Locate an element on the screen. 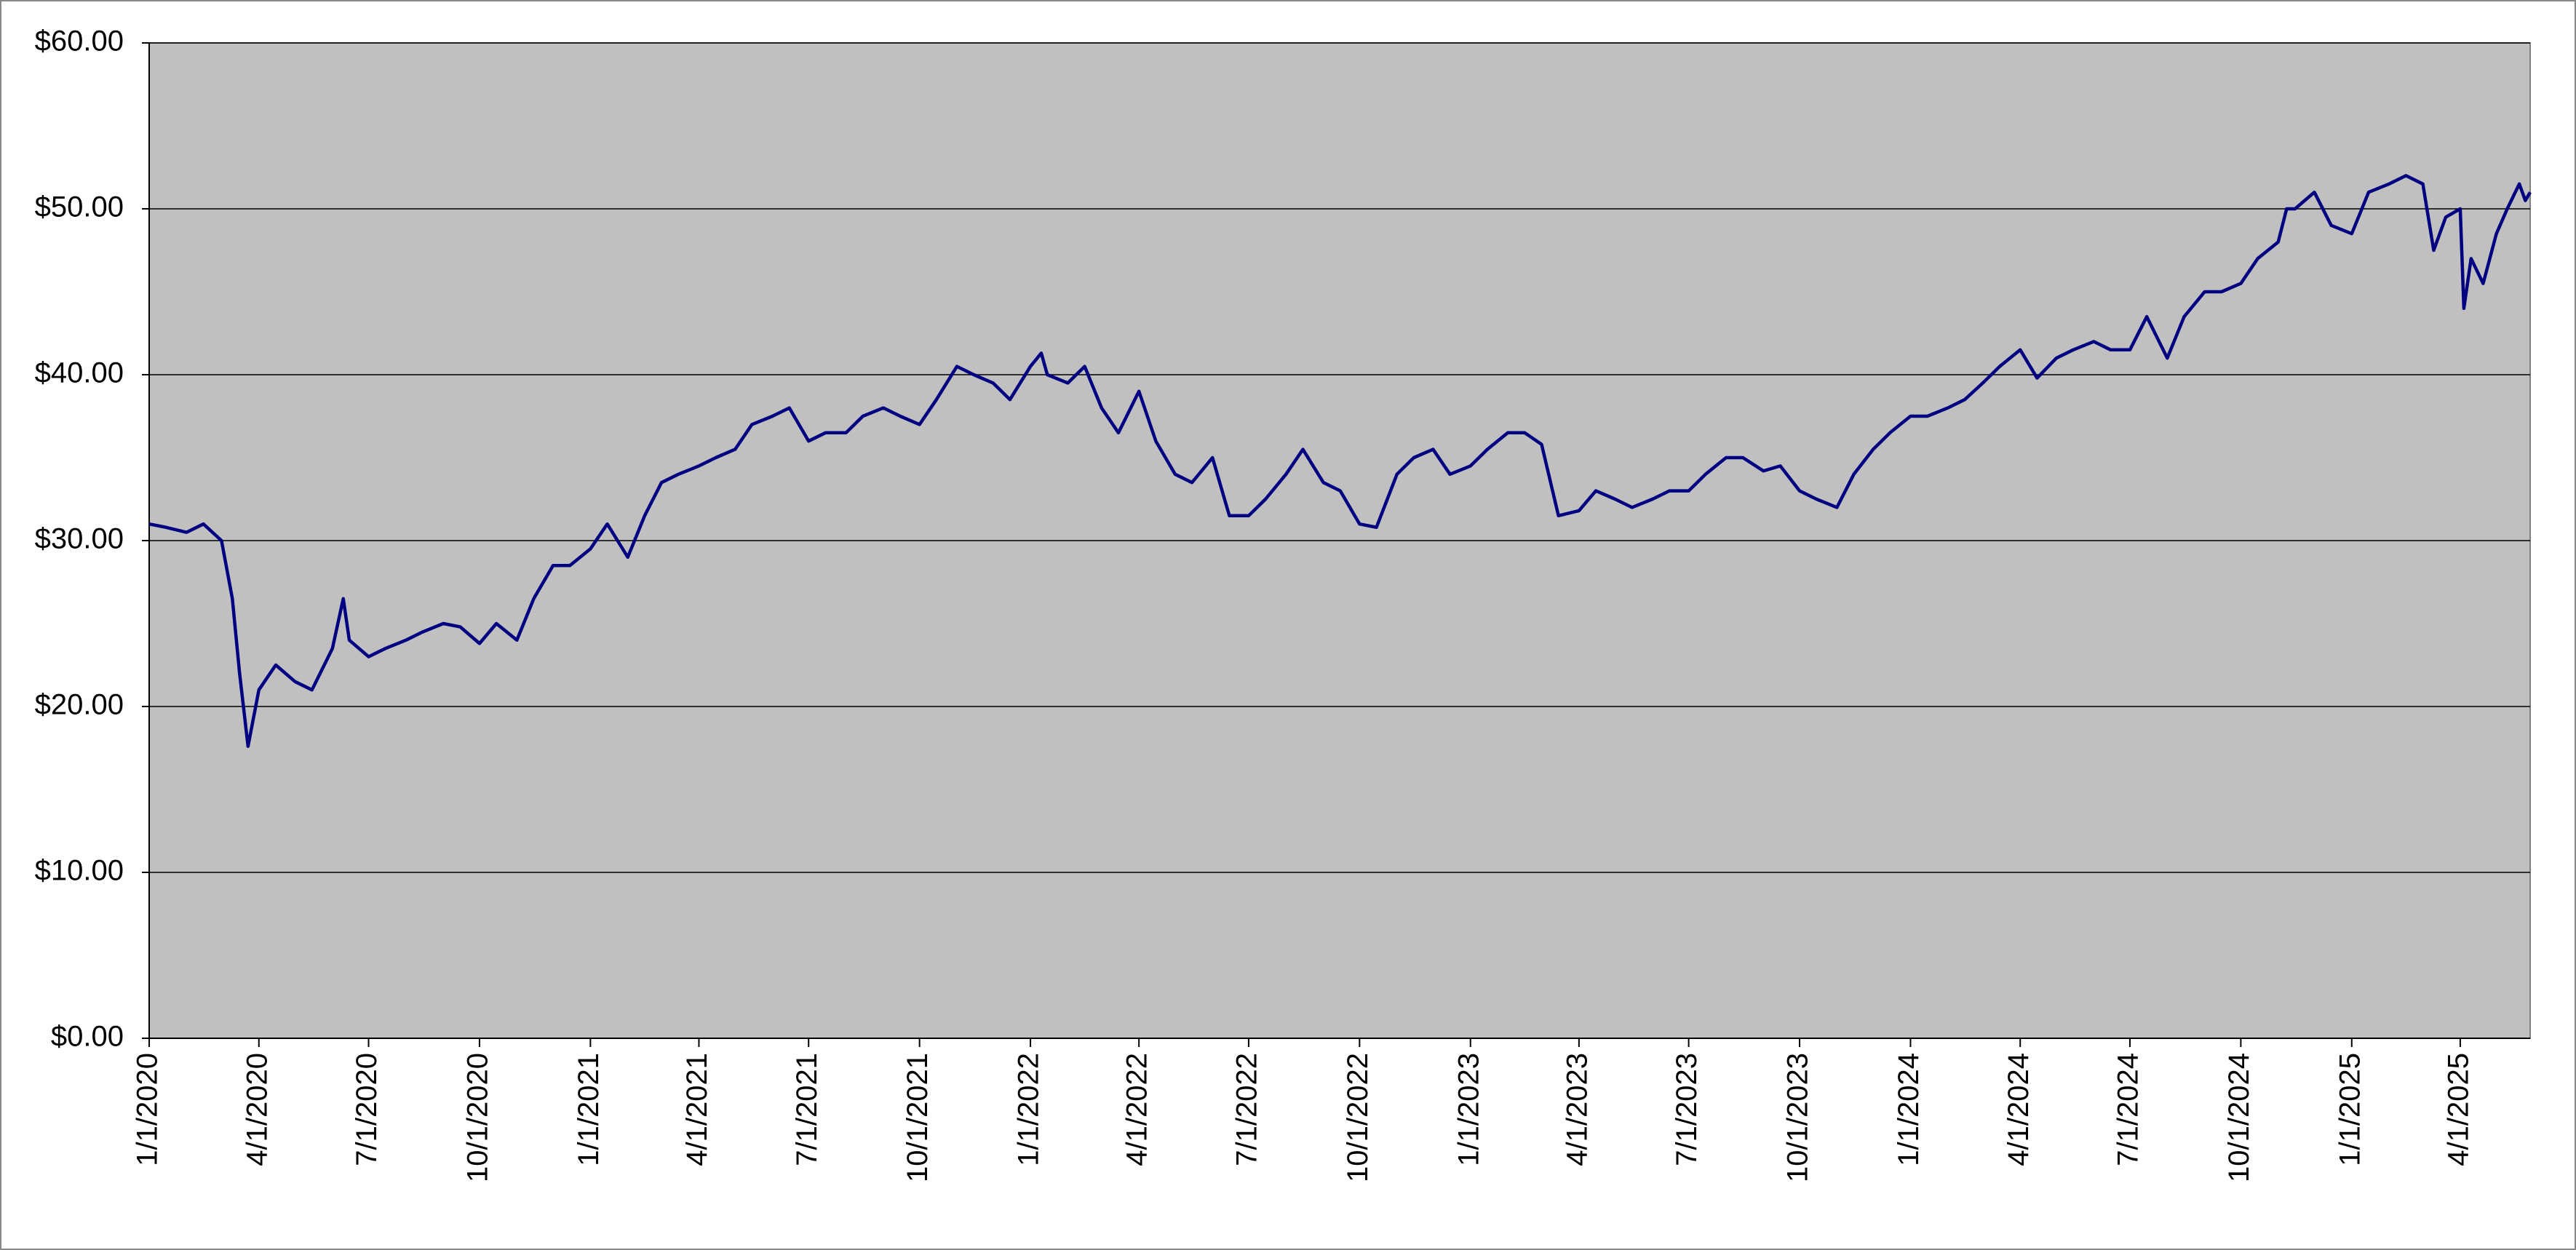  x-tick-label: 1/1/2022 is located at coordinates (1029, 1109).